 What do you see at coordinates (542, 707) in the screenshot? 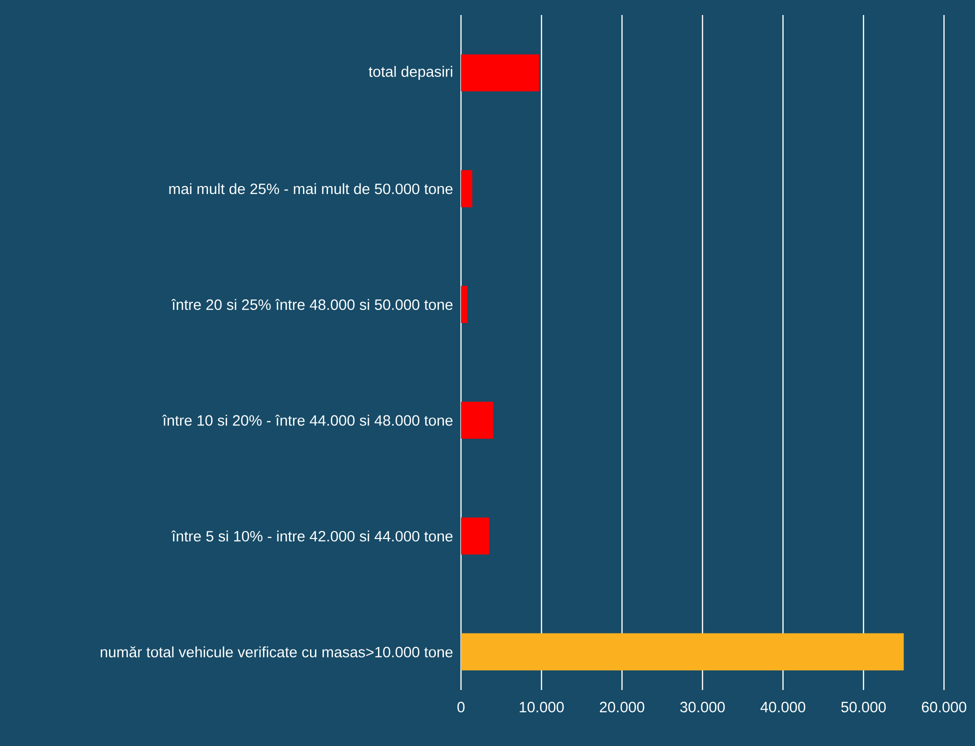
I see `x-tick-label: 10.000` at bounding box center [542, 707].